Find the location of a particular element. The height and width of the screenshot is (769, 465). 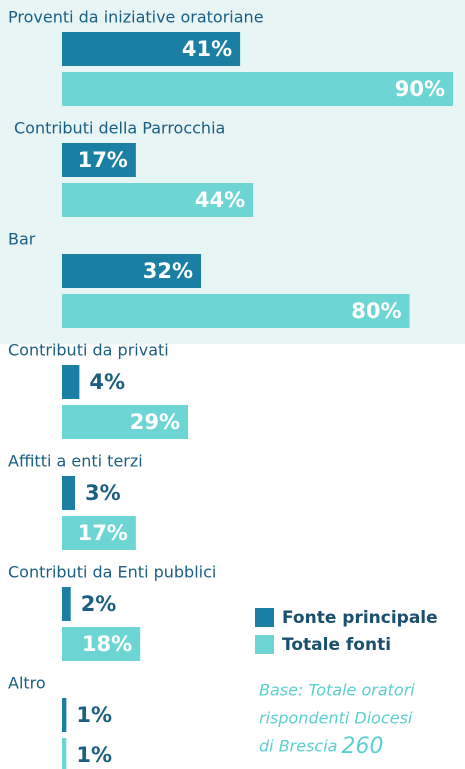

note-line: rispondenti Diocesi is located at coordinates (336, 718).